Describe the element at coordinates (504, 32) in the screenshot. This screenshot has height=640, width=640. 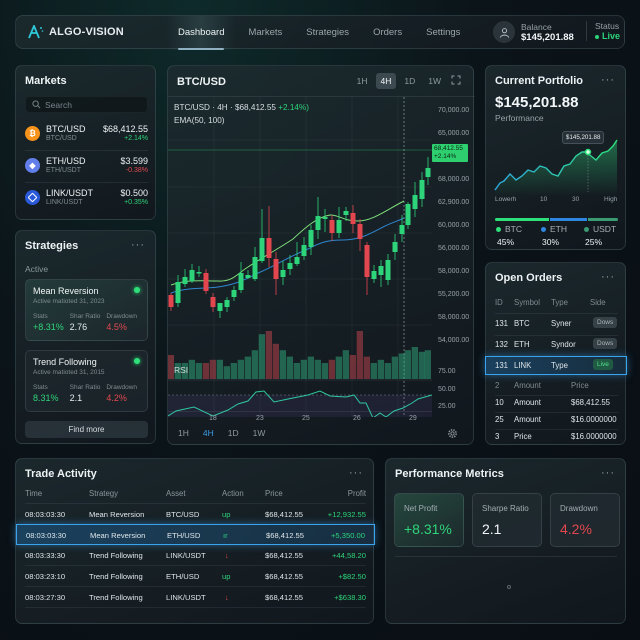
I see `user-avatar` at that location.